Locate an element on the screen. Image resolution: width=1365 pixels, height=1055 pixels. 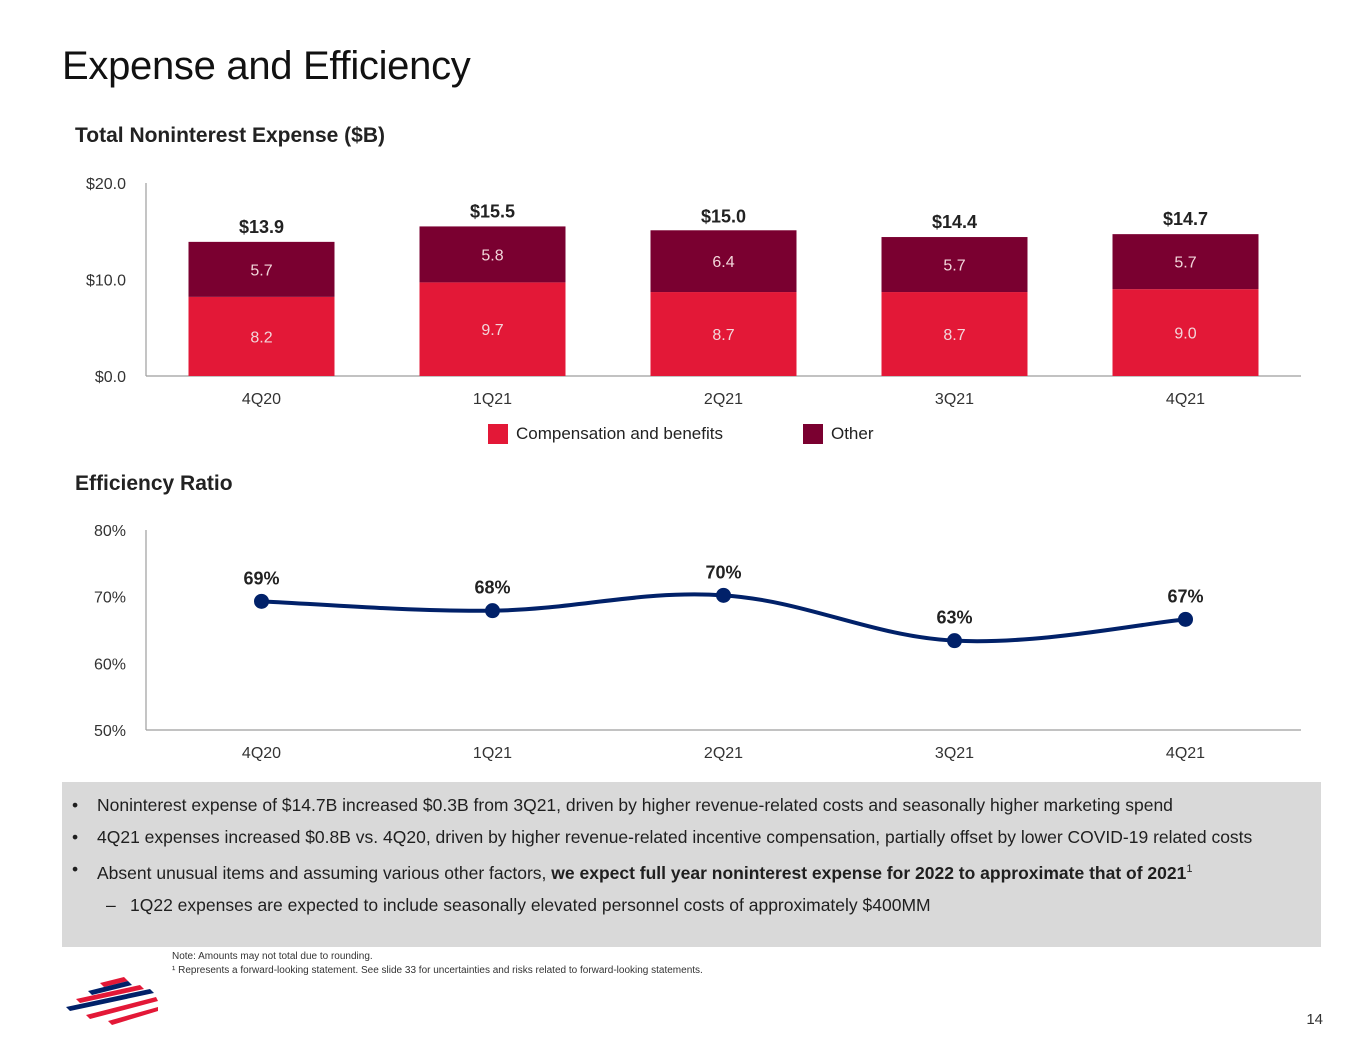
bank-flag-logo-icon is located at coordinates (112, 1001).